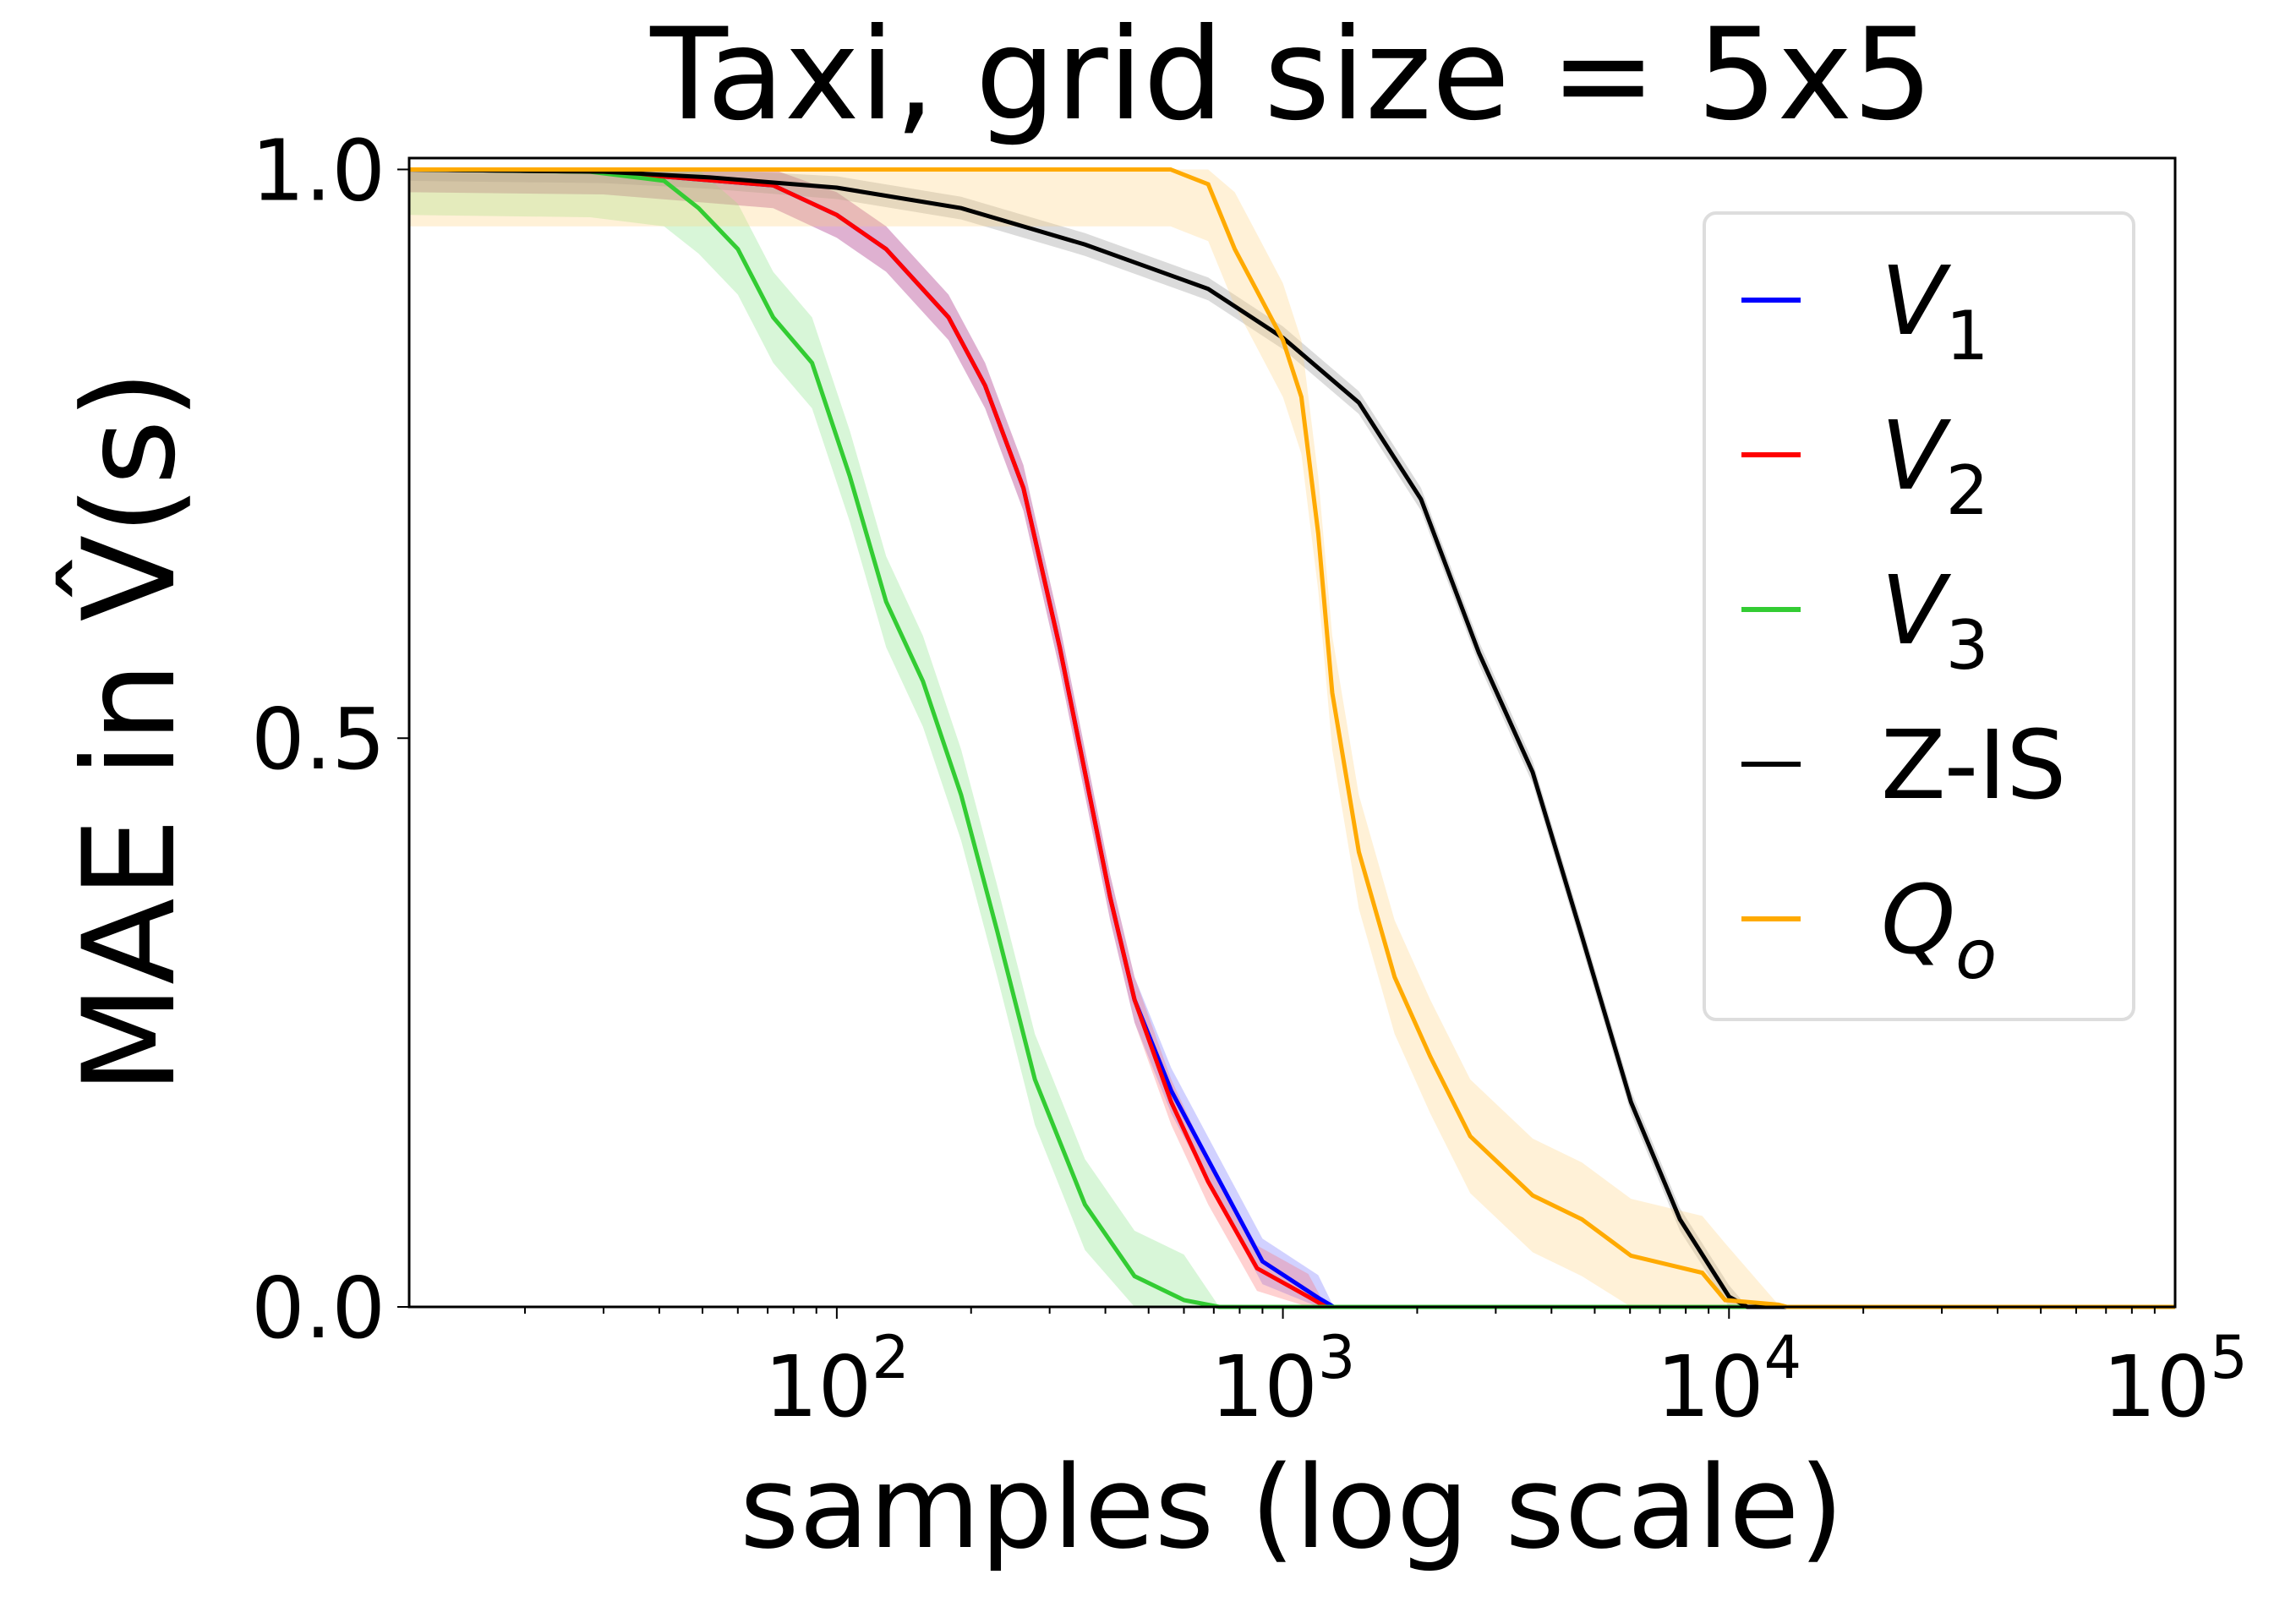 The height and width of the screenshot is (1607, 2296). Describe the element at coordinates (1935, 466) in the screenshot. I see `legend-label: V2` at that location.